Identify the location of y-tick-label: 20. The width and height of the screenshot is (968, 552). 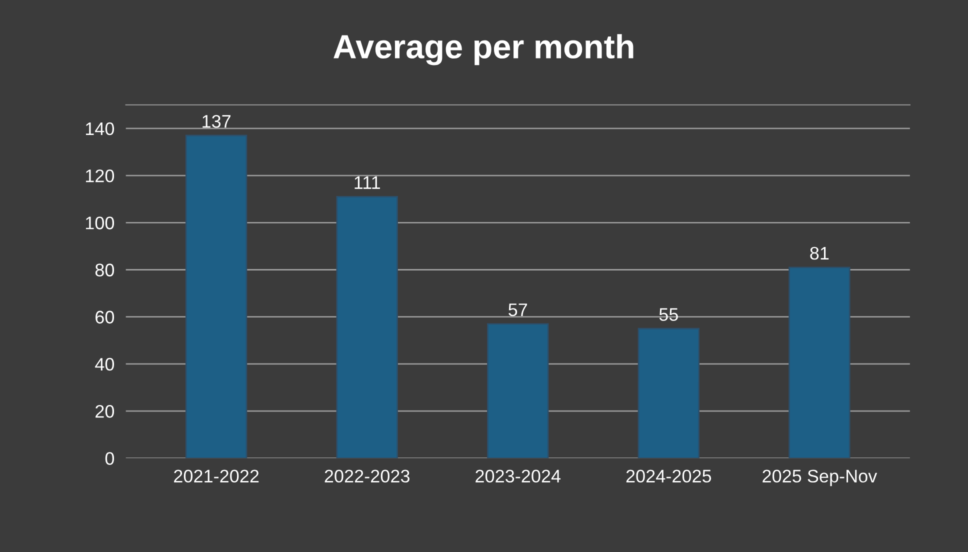
(105, 411).